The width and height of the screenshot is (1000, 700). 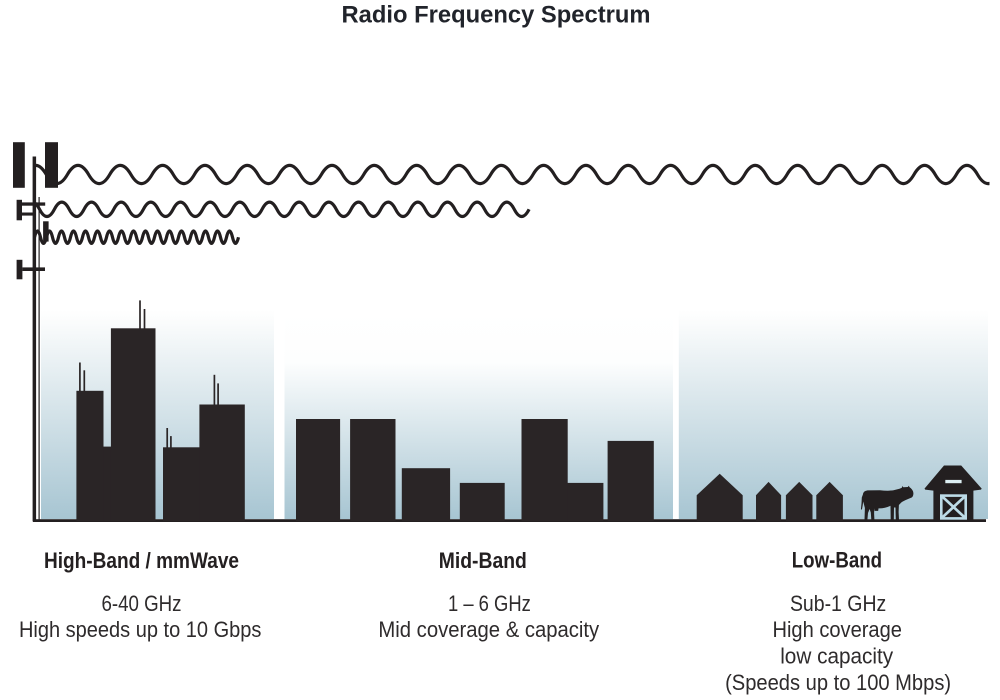 I want to click on svg-text: High-Band / mmWave, so click(x=141, y=560).